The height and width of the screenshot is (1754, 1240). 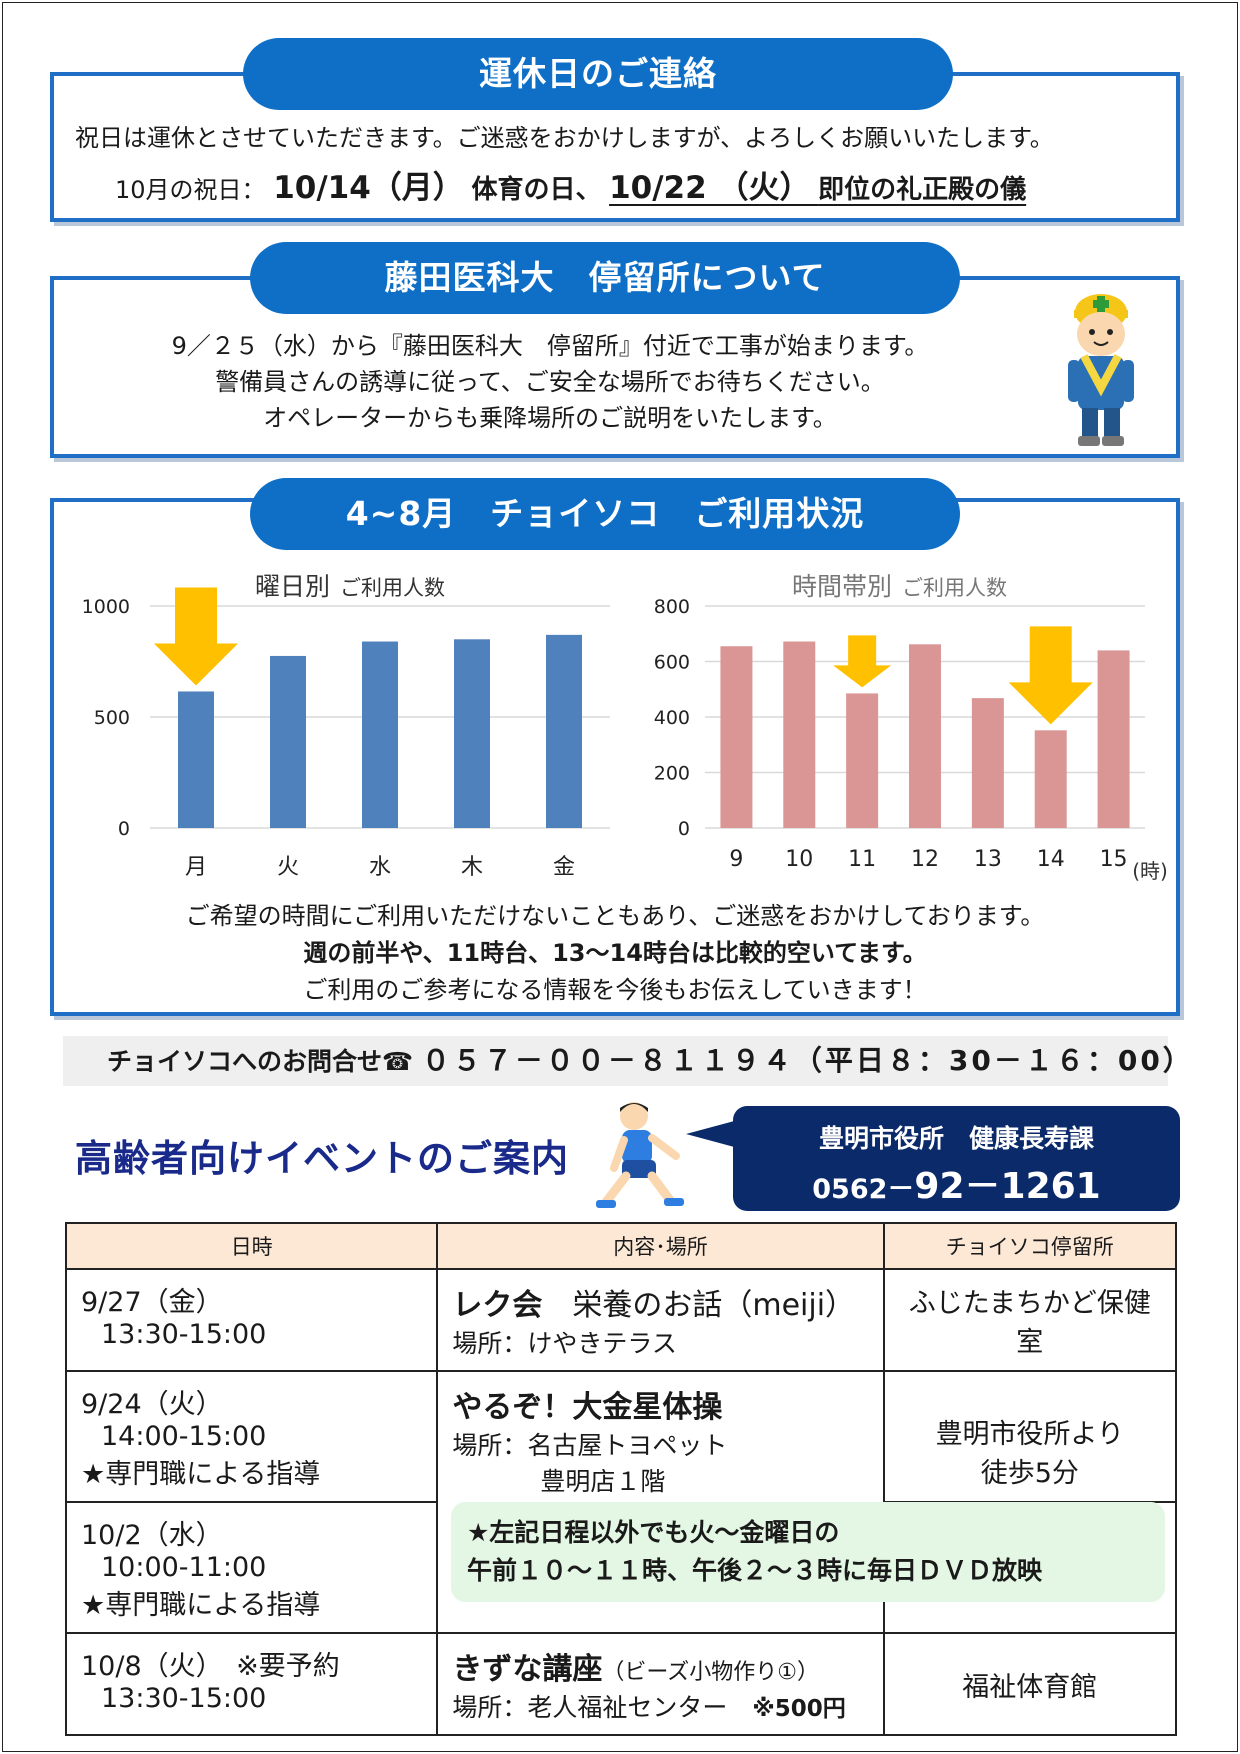 I want to click on weekday-chart-subtitle: ご利用人数, so click(x=392, y=588).